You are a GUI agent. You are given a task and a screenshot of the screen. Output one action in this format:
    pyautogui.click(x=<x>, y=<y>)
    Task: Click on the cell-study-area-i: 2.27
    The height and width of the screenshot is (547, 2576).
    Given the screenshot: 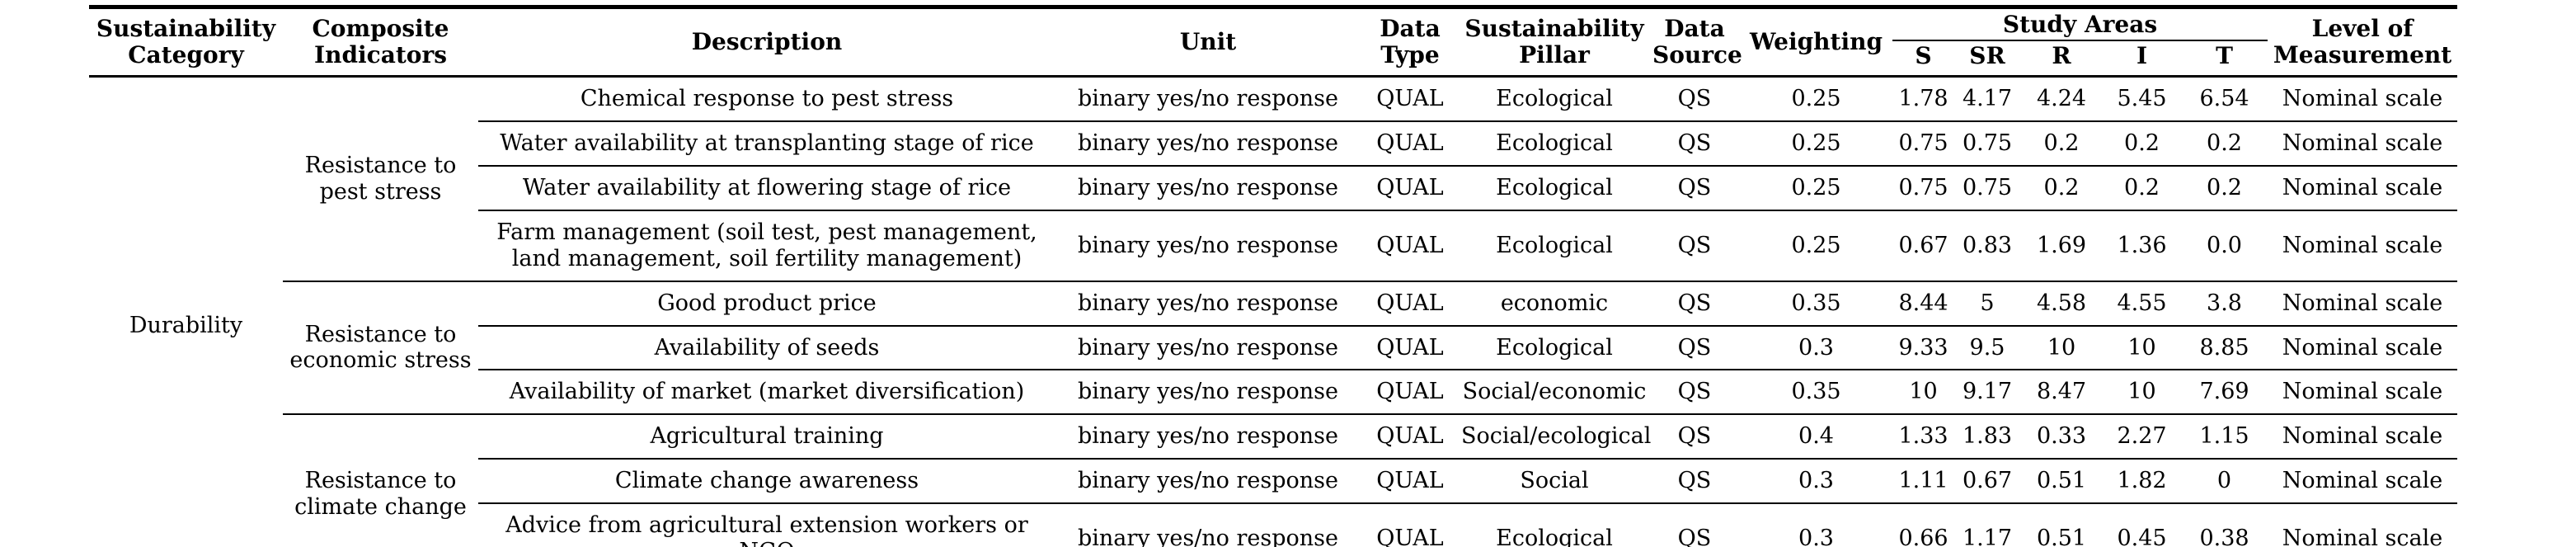 What is the action you would take?
    pyautogui.click(x=2142, y=437)
    